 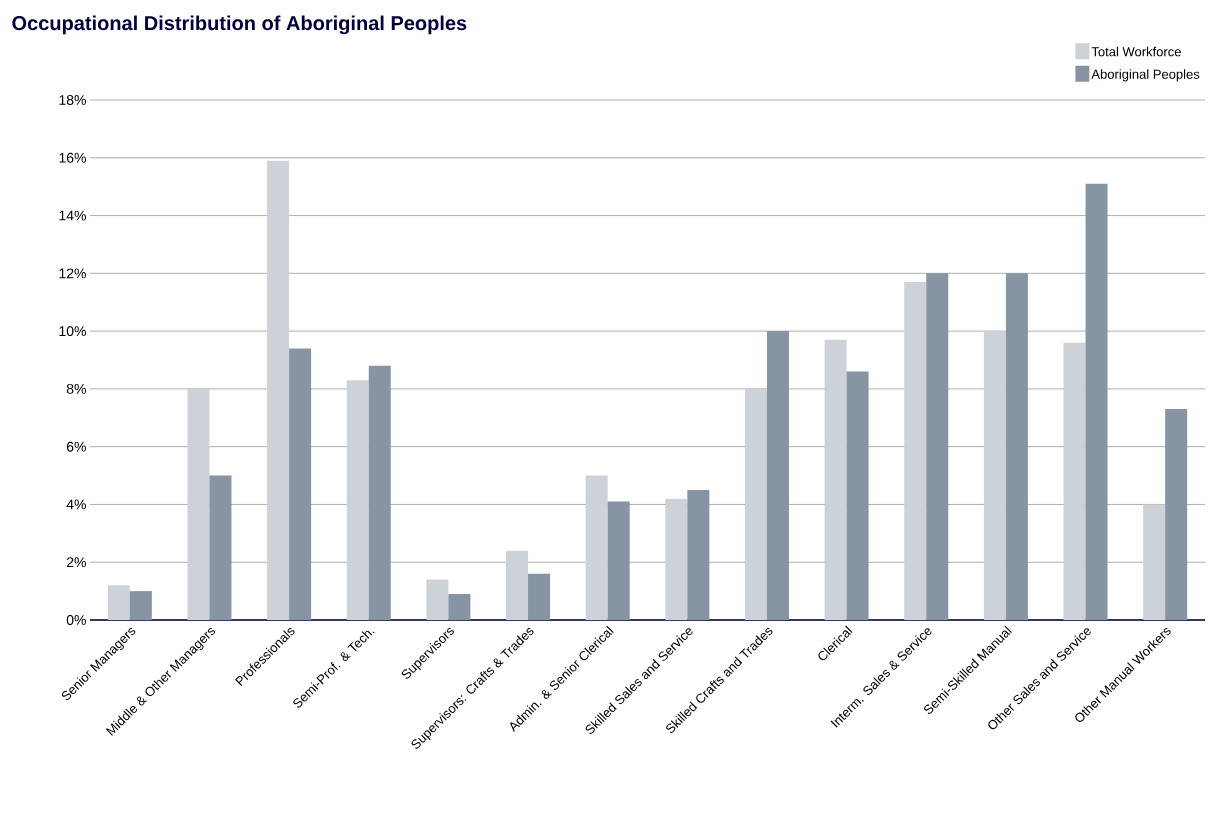 What do you see at coordinates (76, 504) in the screenshot?
I see `y-tick-label: 4%` at bounding box center [76, 504].